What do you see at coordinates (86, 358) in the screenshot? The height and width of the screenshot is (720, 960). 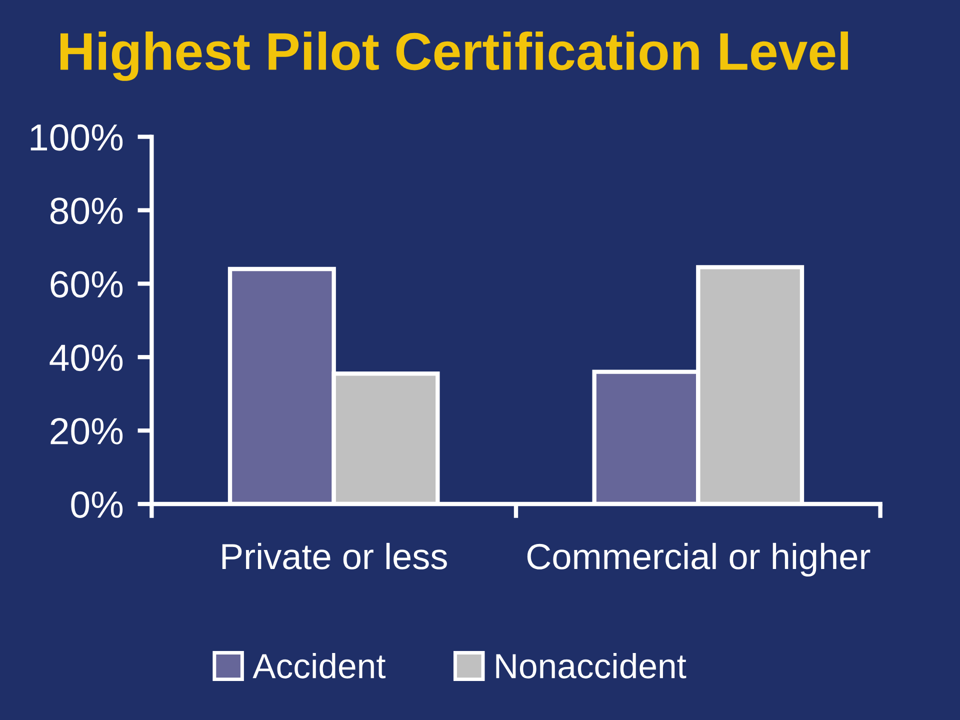 I see `y-tick-label: 40%` at bounding box center [86, 358].